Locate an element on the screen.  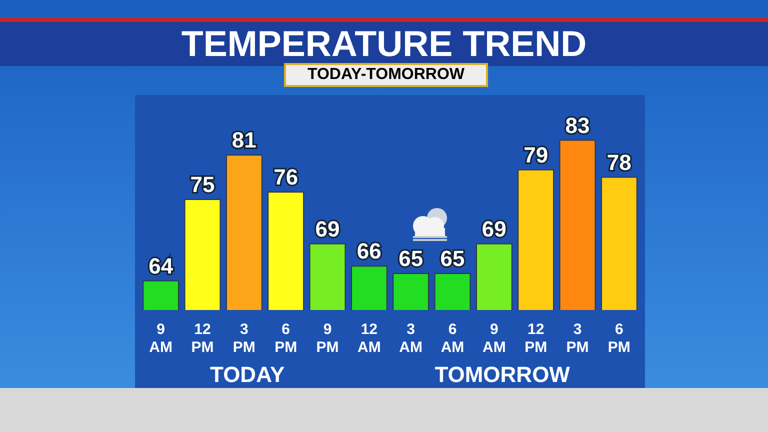
x-tick-label: 9 PM is located at coordinates (327, 338).